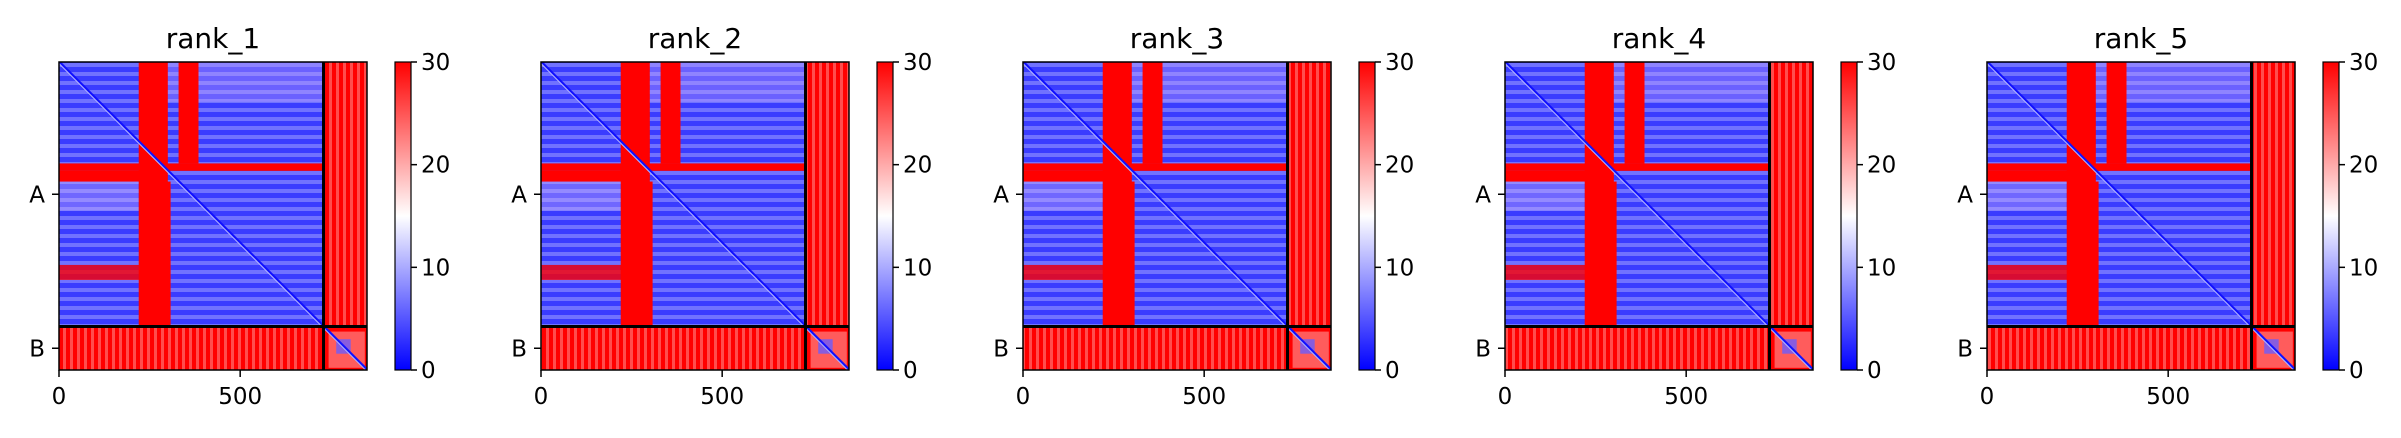 The height and width of the screenshot is (438, 2401). Describe the element at coordinates (695, 38) in the screenshot. I see `chart-title: rank_2` at that location.